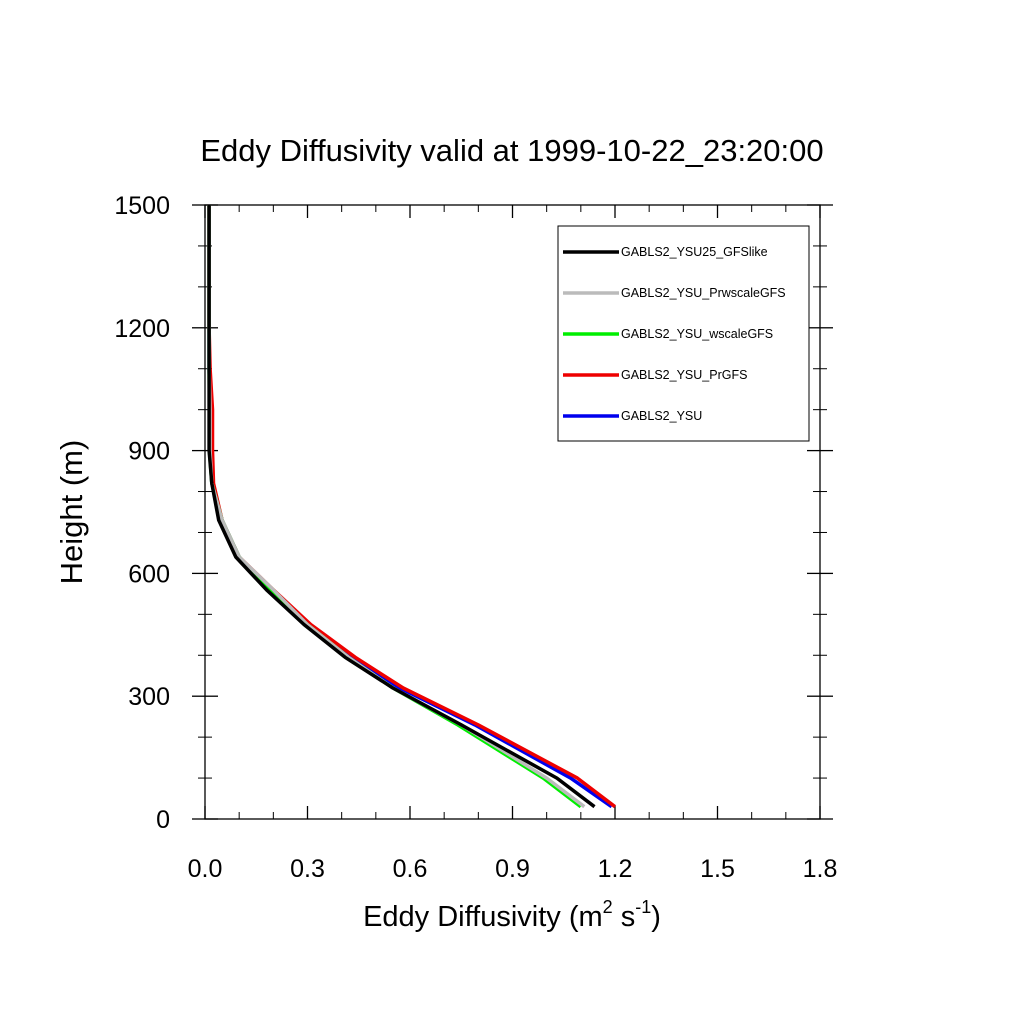 Image resolution: width=1024 pixels, height=1024 pixels. Describe the element at coordinates (483, 917) in the screenshot. I see `x-axis-label-main: Eddy Diffusivity (m` at that location.